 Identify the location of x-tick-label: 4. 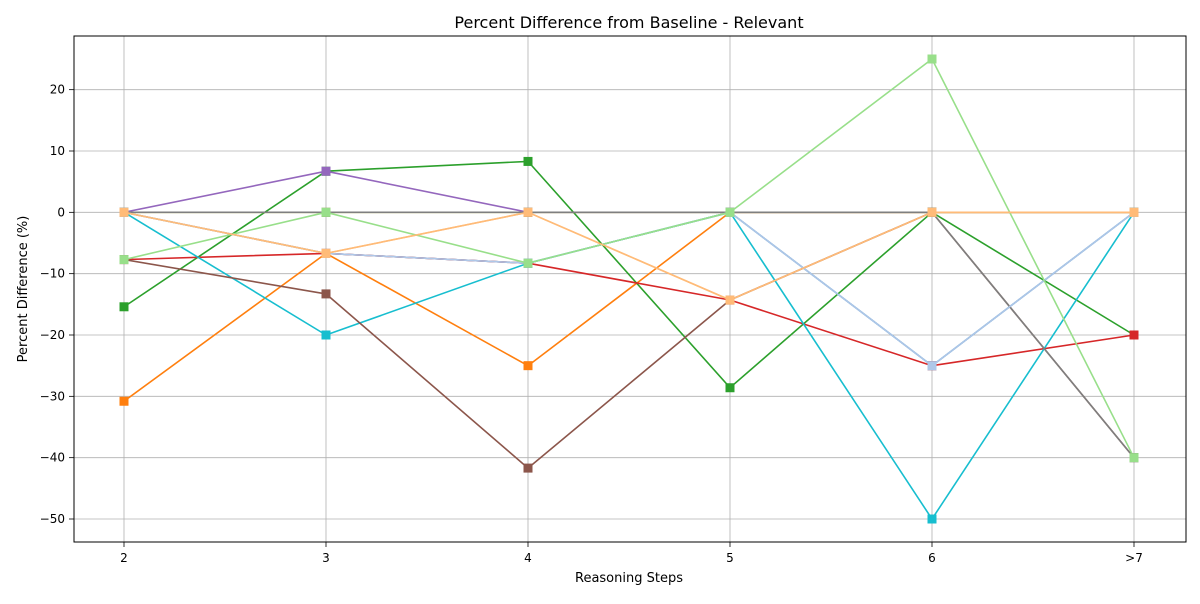
(528, 558).